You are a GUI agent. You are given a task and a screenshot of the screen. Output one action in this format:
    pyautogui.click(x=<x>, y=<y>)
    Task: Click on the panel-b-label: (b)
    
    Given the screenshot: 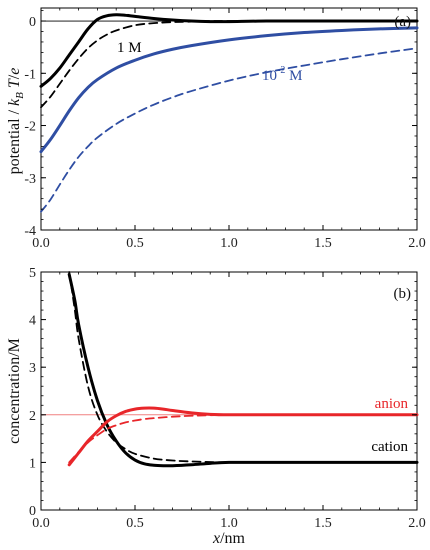 What is the action you would take?
    pyautogui.click(x=403, y=294)
    